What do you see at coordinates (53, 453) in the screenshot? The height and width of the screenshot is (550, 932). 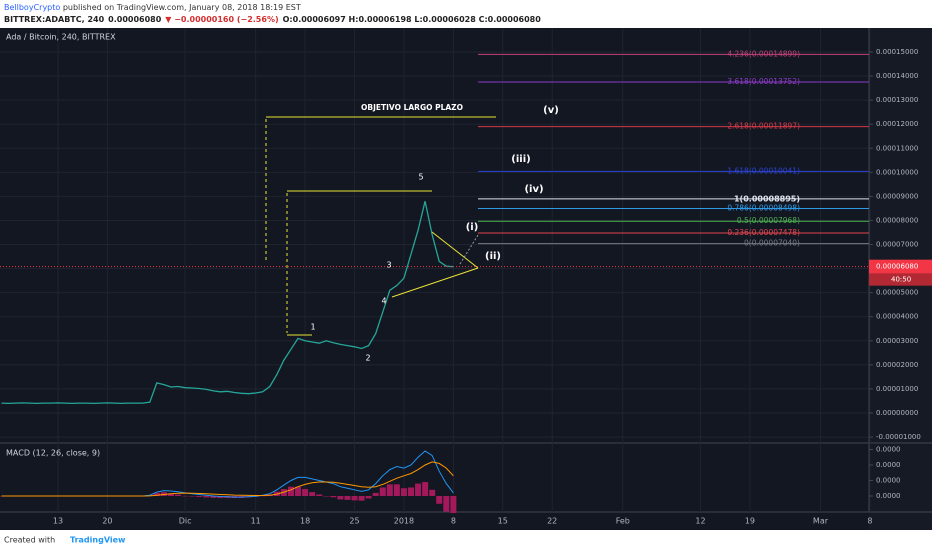 I see `macd-title: MACD (12, 26, close, 9)` at bounding box center [53, 453].